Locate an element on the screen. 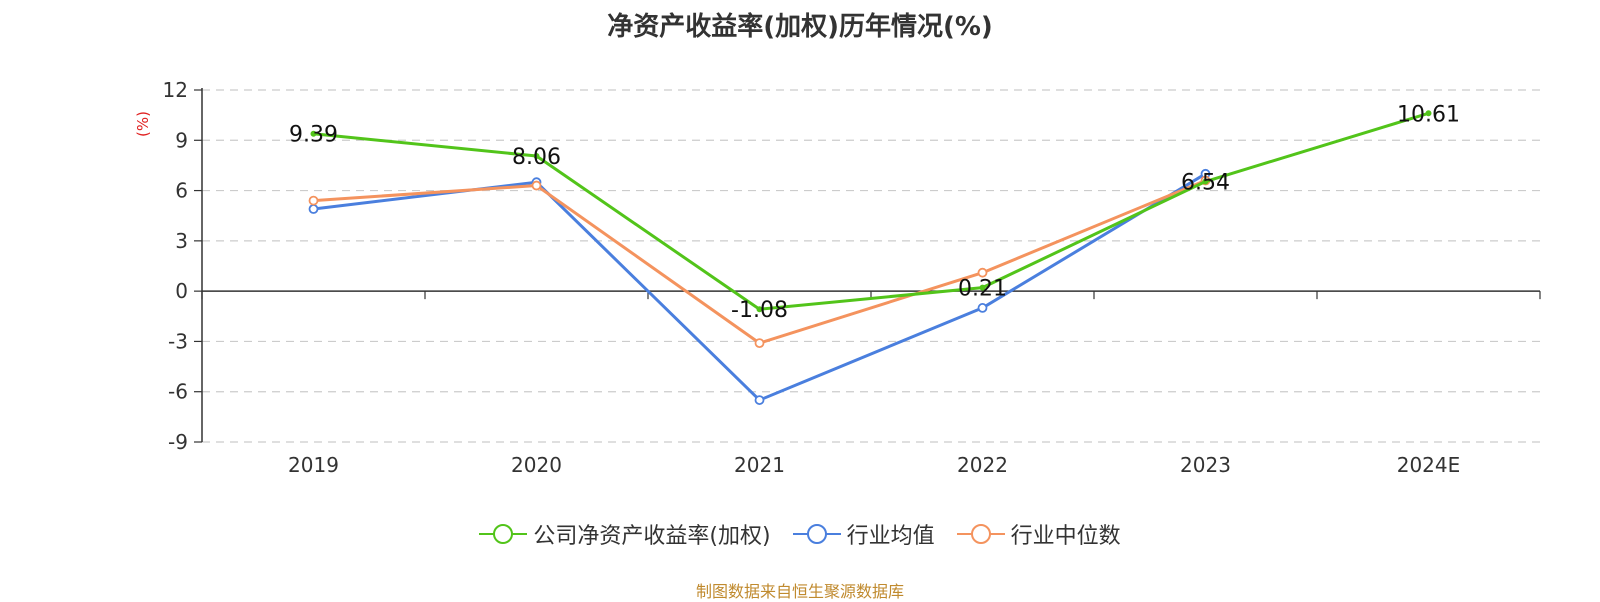  data-label-company: 8.06 is located at coordinates (536, 157).